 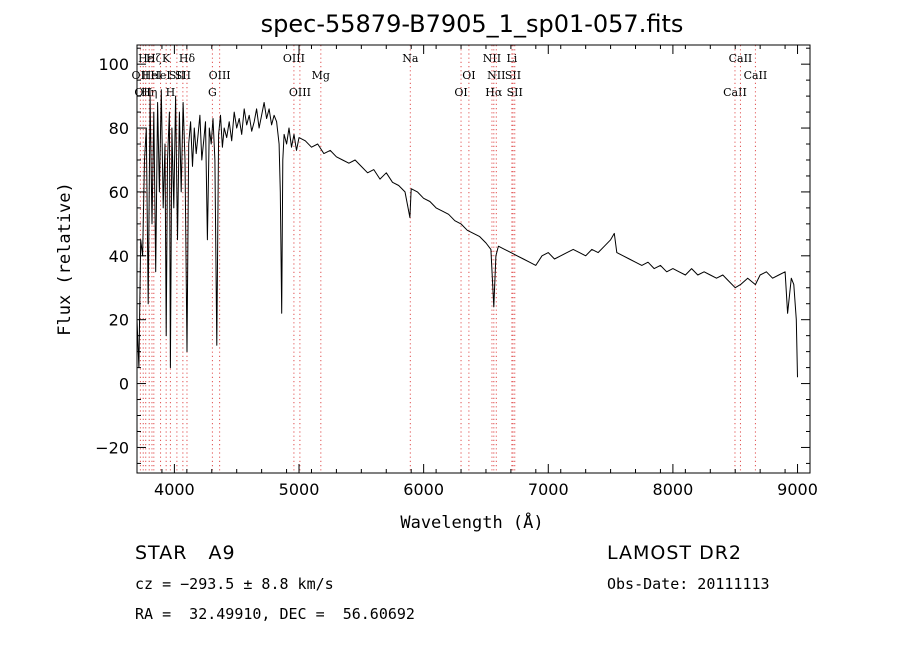 I want to click on x-tick-label: 7000, so click(x=548, y=489).